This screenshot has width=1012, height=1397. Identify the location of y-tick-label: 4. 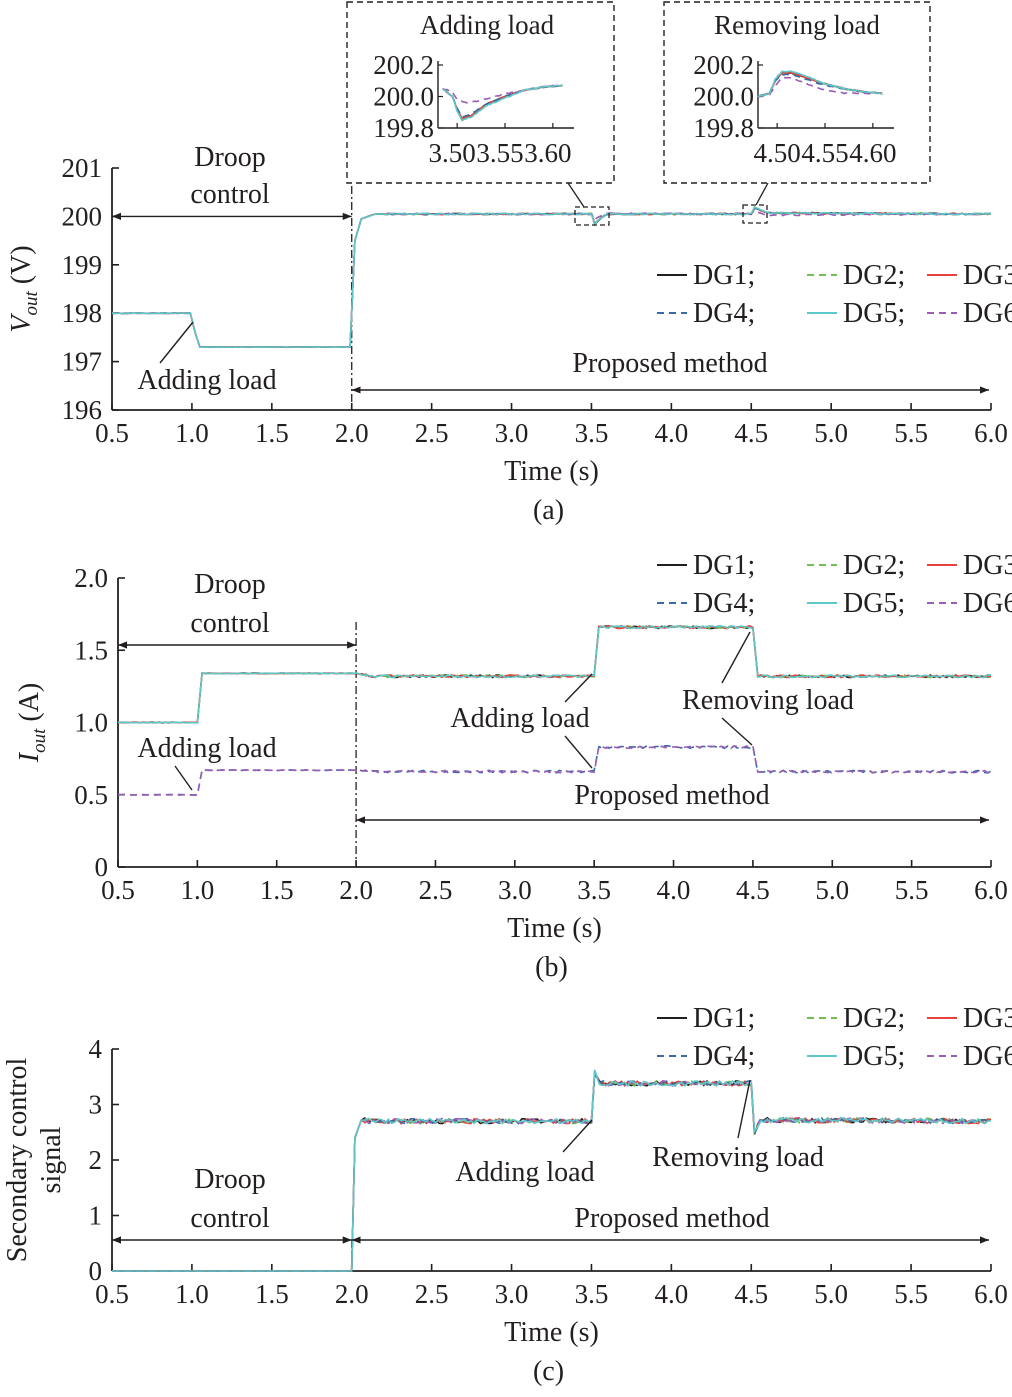
(96, 1049).